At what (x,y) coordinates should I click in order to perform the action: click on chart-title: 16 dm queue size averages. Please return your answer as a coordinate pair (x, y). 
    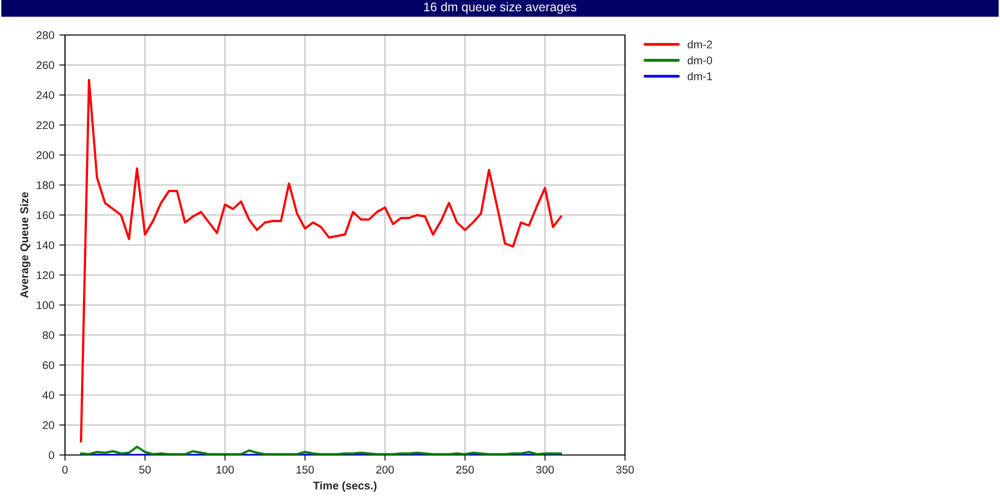
    Looking at the image, I should click on (500, 8).